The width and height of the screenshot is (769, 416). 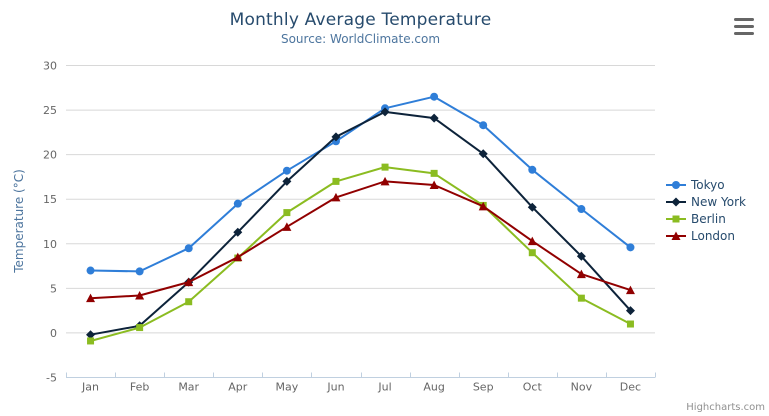 What do you see at coordinates (582, 387) in the screenshot?
I see `x-axis-label: Nov` at bounding box center [582, 387].